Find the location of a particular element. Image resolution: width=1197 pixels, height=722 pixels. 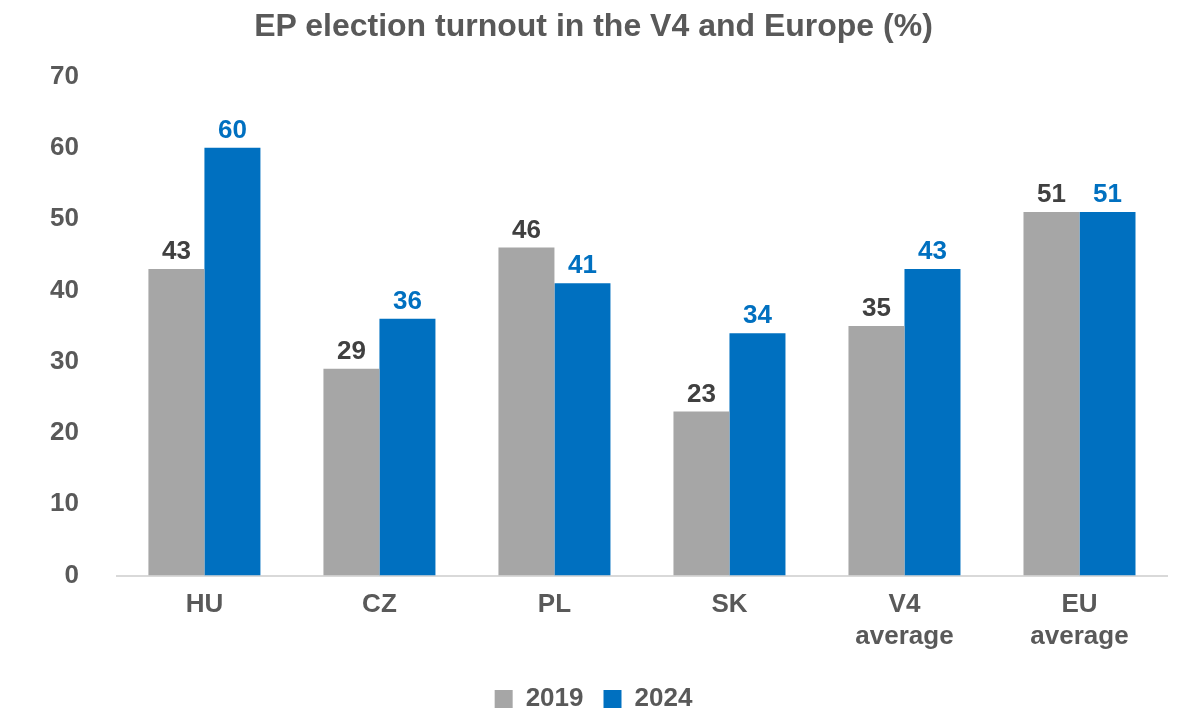

chart-title: EP election turnout in the V4 and Europe (%) is located at coordinates (593, 25).